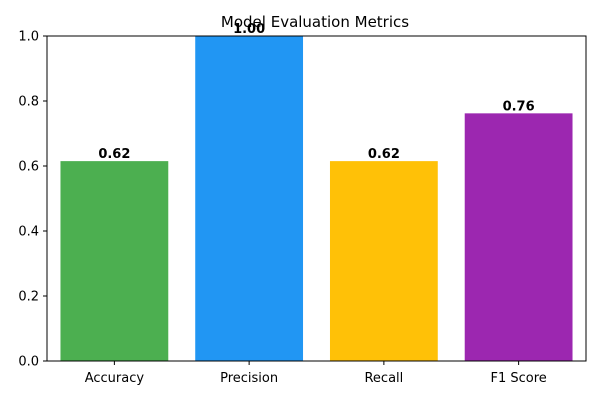 The height and width of the screenshot is (400, 600). Describe the element at coordinates (383, 378) in the screenshot. I see `x-tick-label: Recall` at that location.